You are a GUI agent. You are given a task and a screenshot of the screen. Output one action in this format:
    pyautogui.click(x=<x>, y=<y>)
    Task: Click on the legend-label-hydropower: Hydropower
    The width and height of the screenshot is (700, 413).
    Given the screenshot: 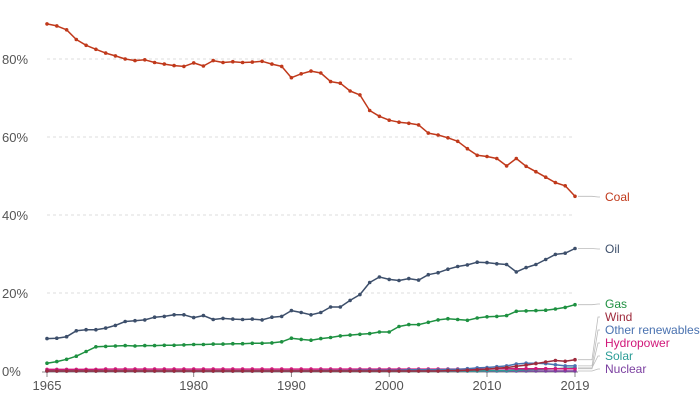 What is the action you would take?
    pyautogui.click(x=637, y=343)
    